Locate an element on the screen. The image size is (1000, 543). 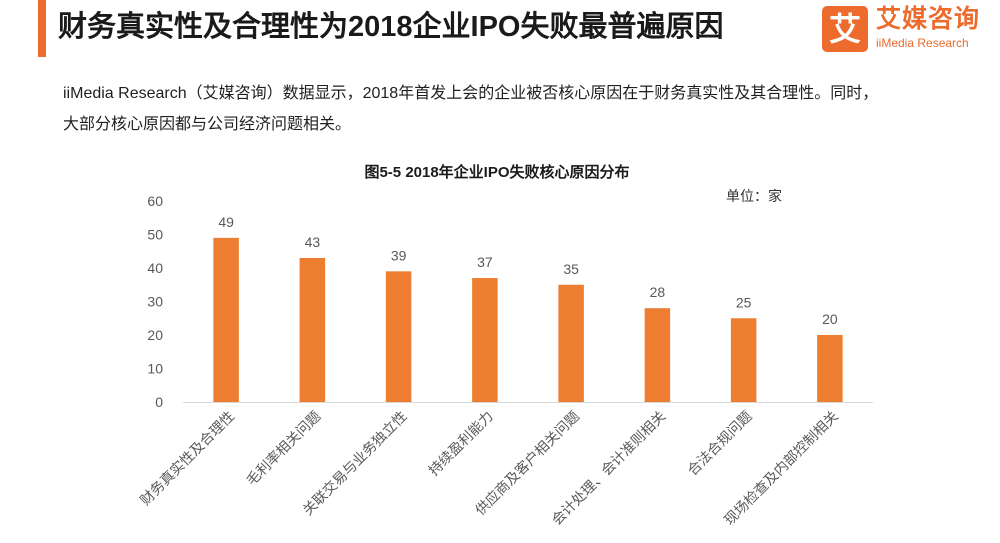
x-category-label: 财务真实性及合理性 is located at coordinates (187, 458).